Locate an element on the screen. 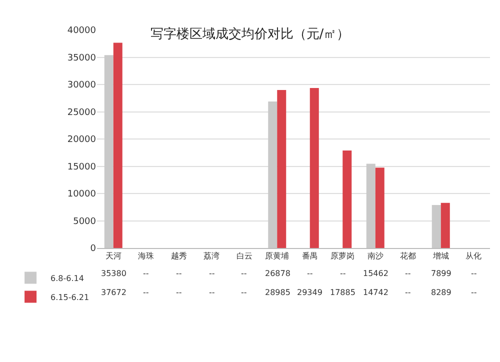 This screenshot has height=362, width=500. data-label: 17885 is located at coordinates (343, 292).